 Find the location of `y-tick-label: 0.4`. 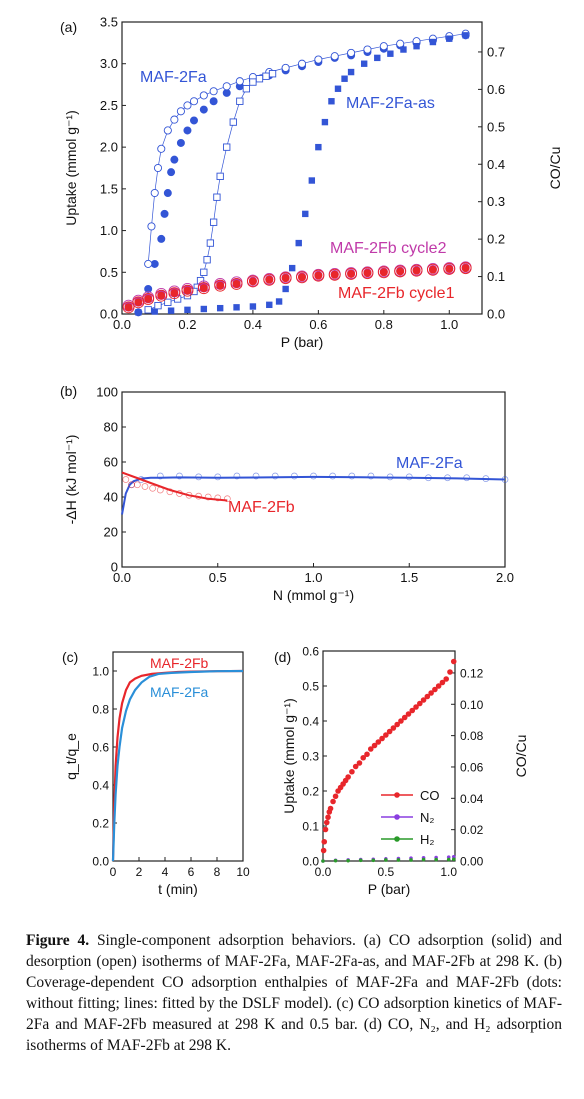

y-tick-label: 0.4 is located at coordinates (100, 786).